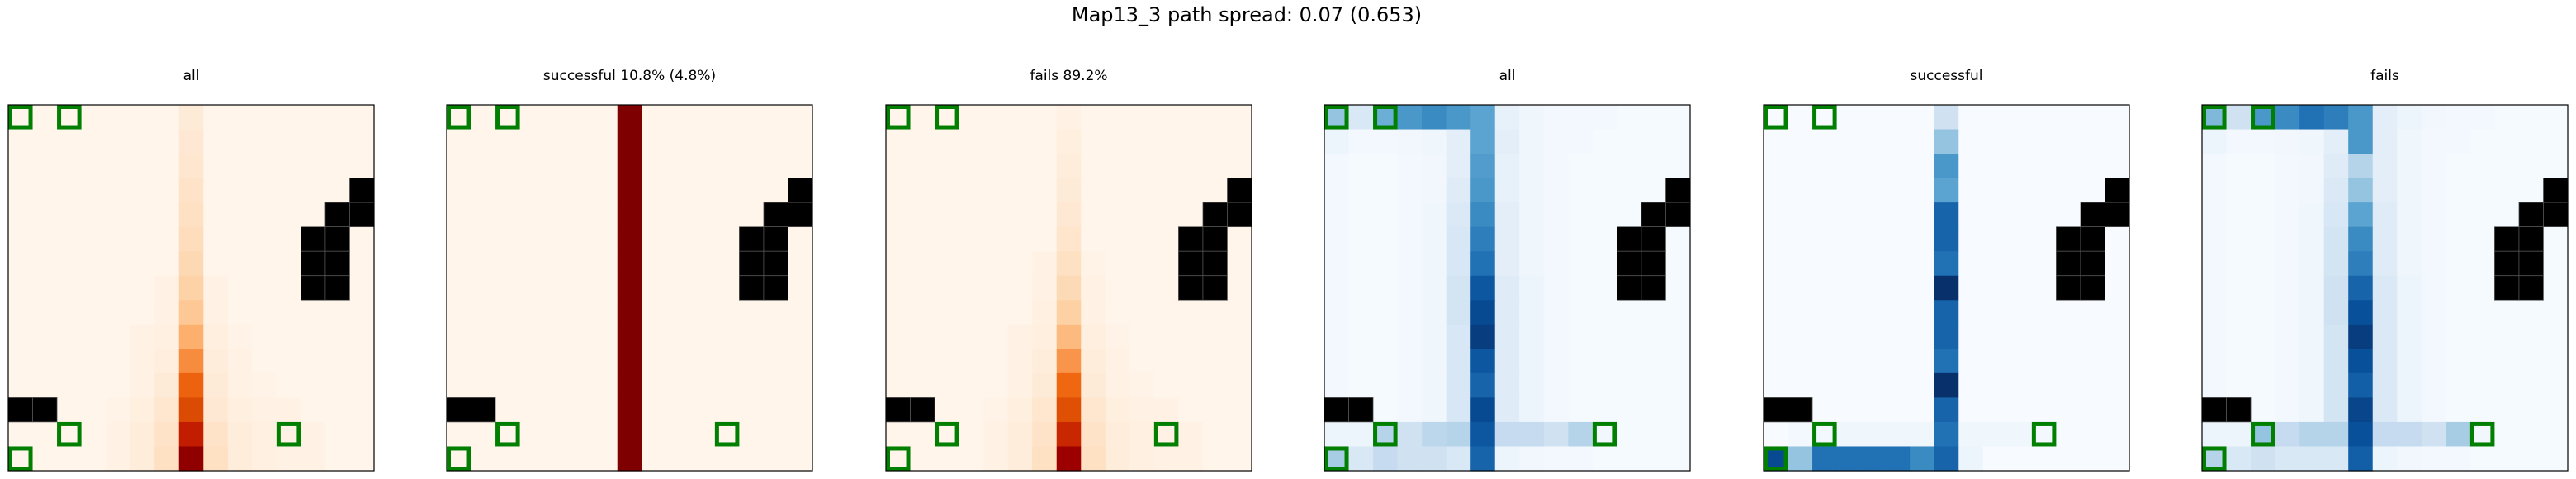  What do you see at coordinates (1947, 76) in the screenshot?
I see `panel-title: successful` at bounding box center [1947, 76].